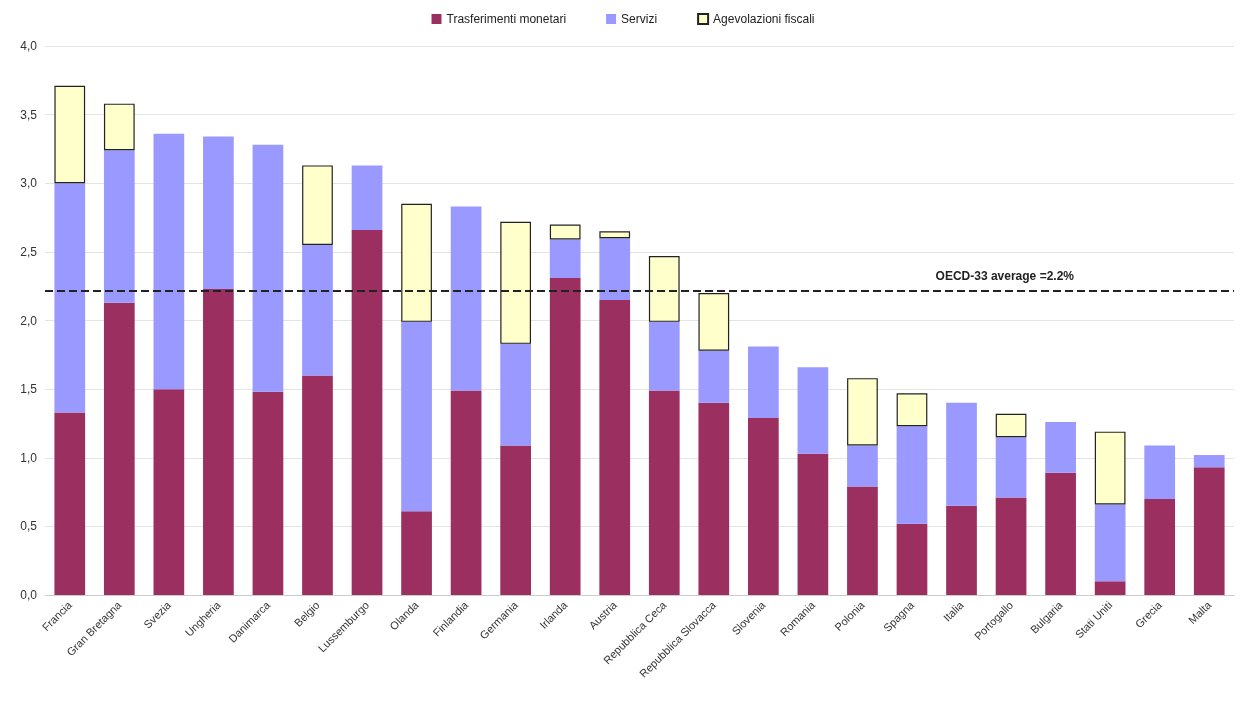 The image size is (1246, 713). What do you see at coordinates (1005, 276) in the screenshot?
I see `ref-line-label: OECD-33 average =2.2%` at bounding box center [1005, 276].